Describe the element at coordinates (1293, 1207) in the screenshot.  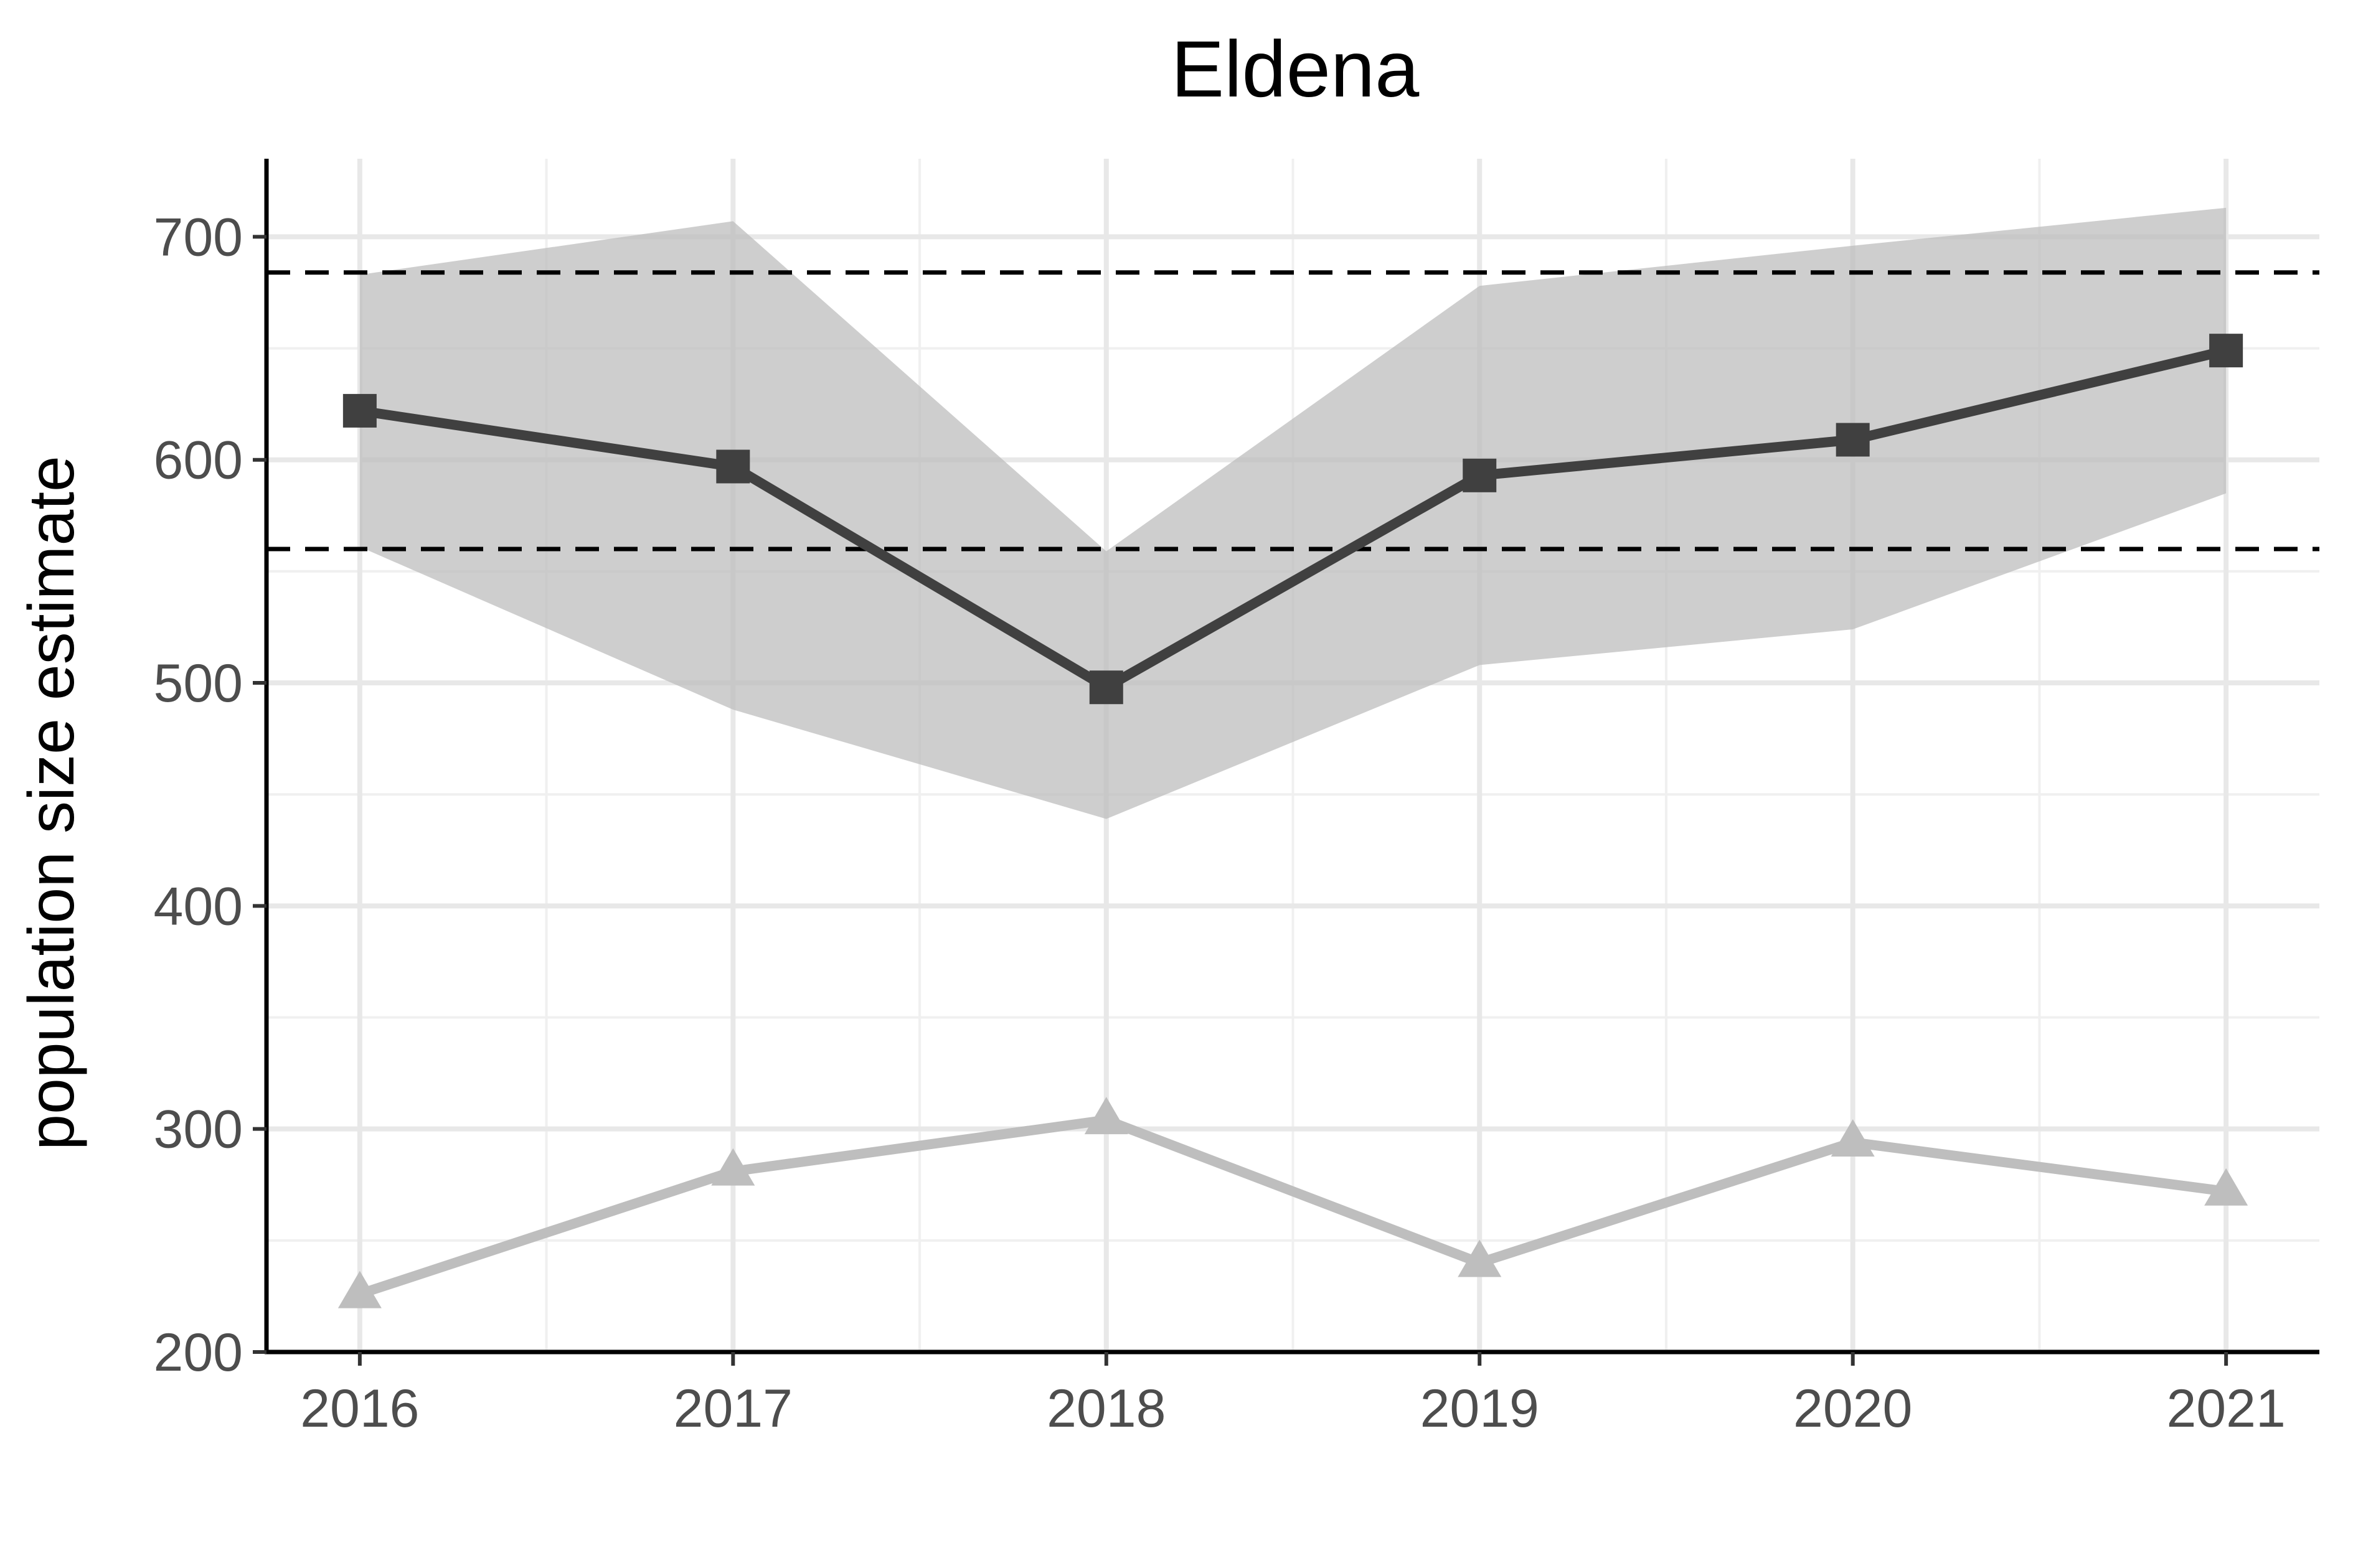
I see `series-line-triangle` at that location.